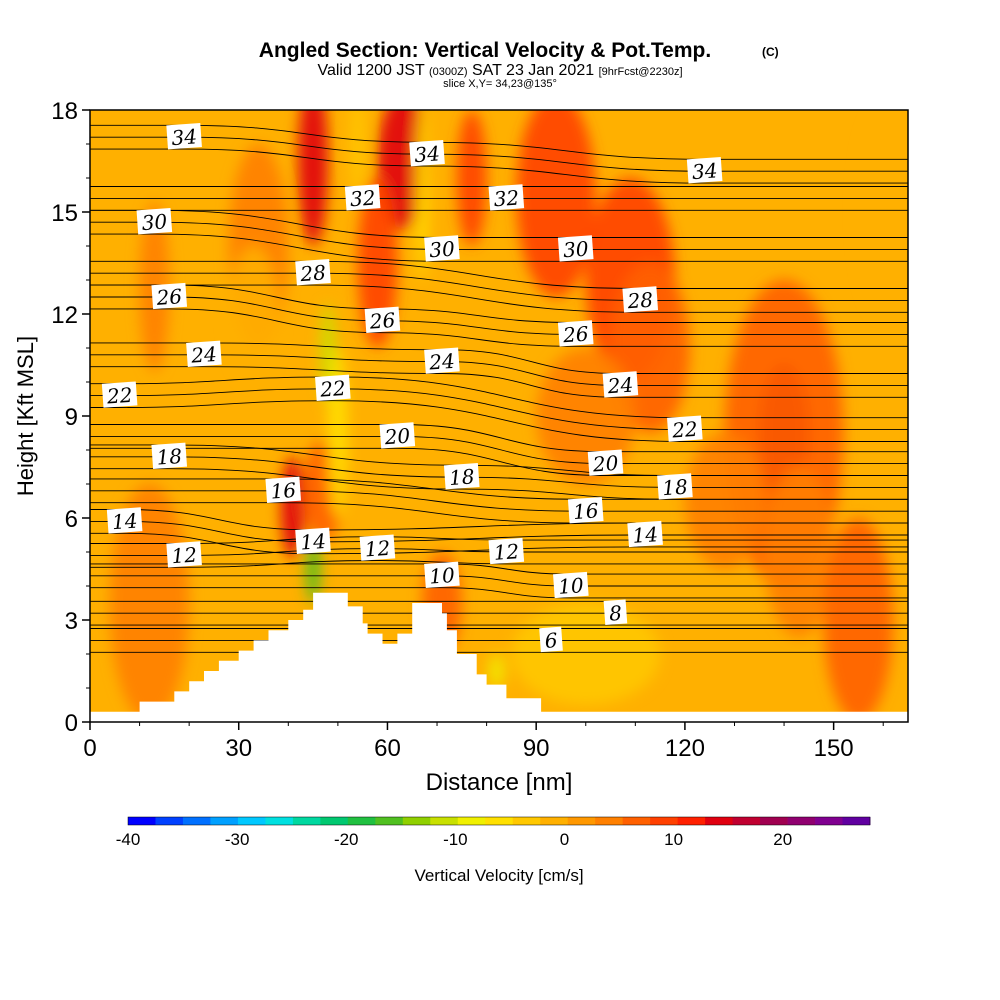  I want to click on contour-label-text: 14, so click(645, 535).